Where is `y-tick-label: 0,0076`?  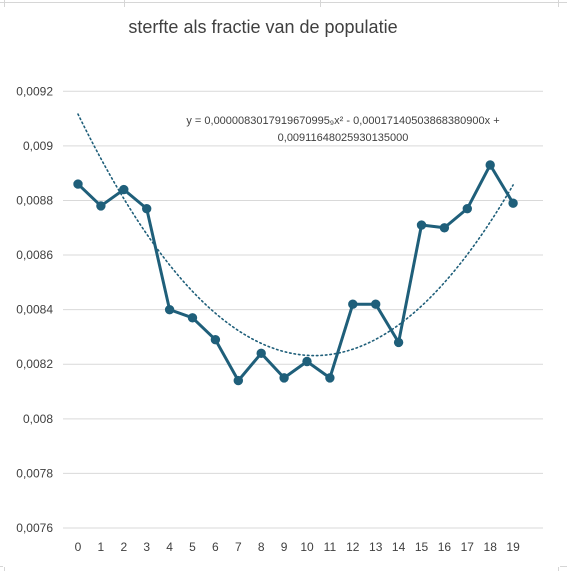 y-tick-label: 0,0076 is located at coordinates (34, 528).